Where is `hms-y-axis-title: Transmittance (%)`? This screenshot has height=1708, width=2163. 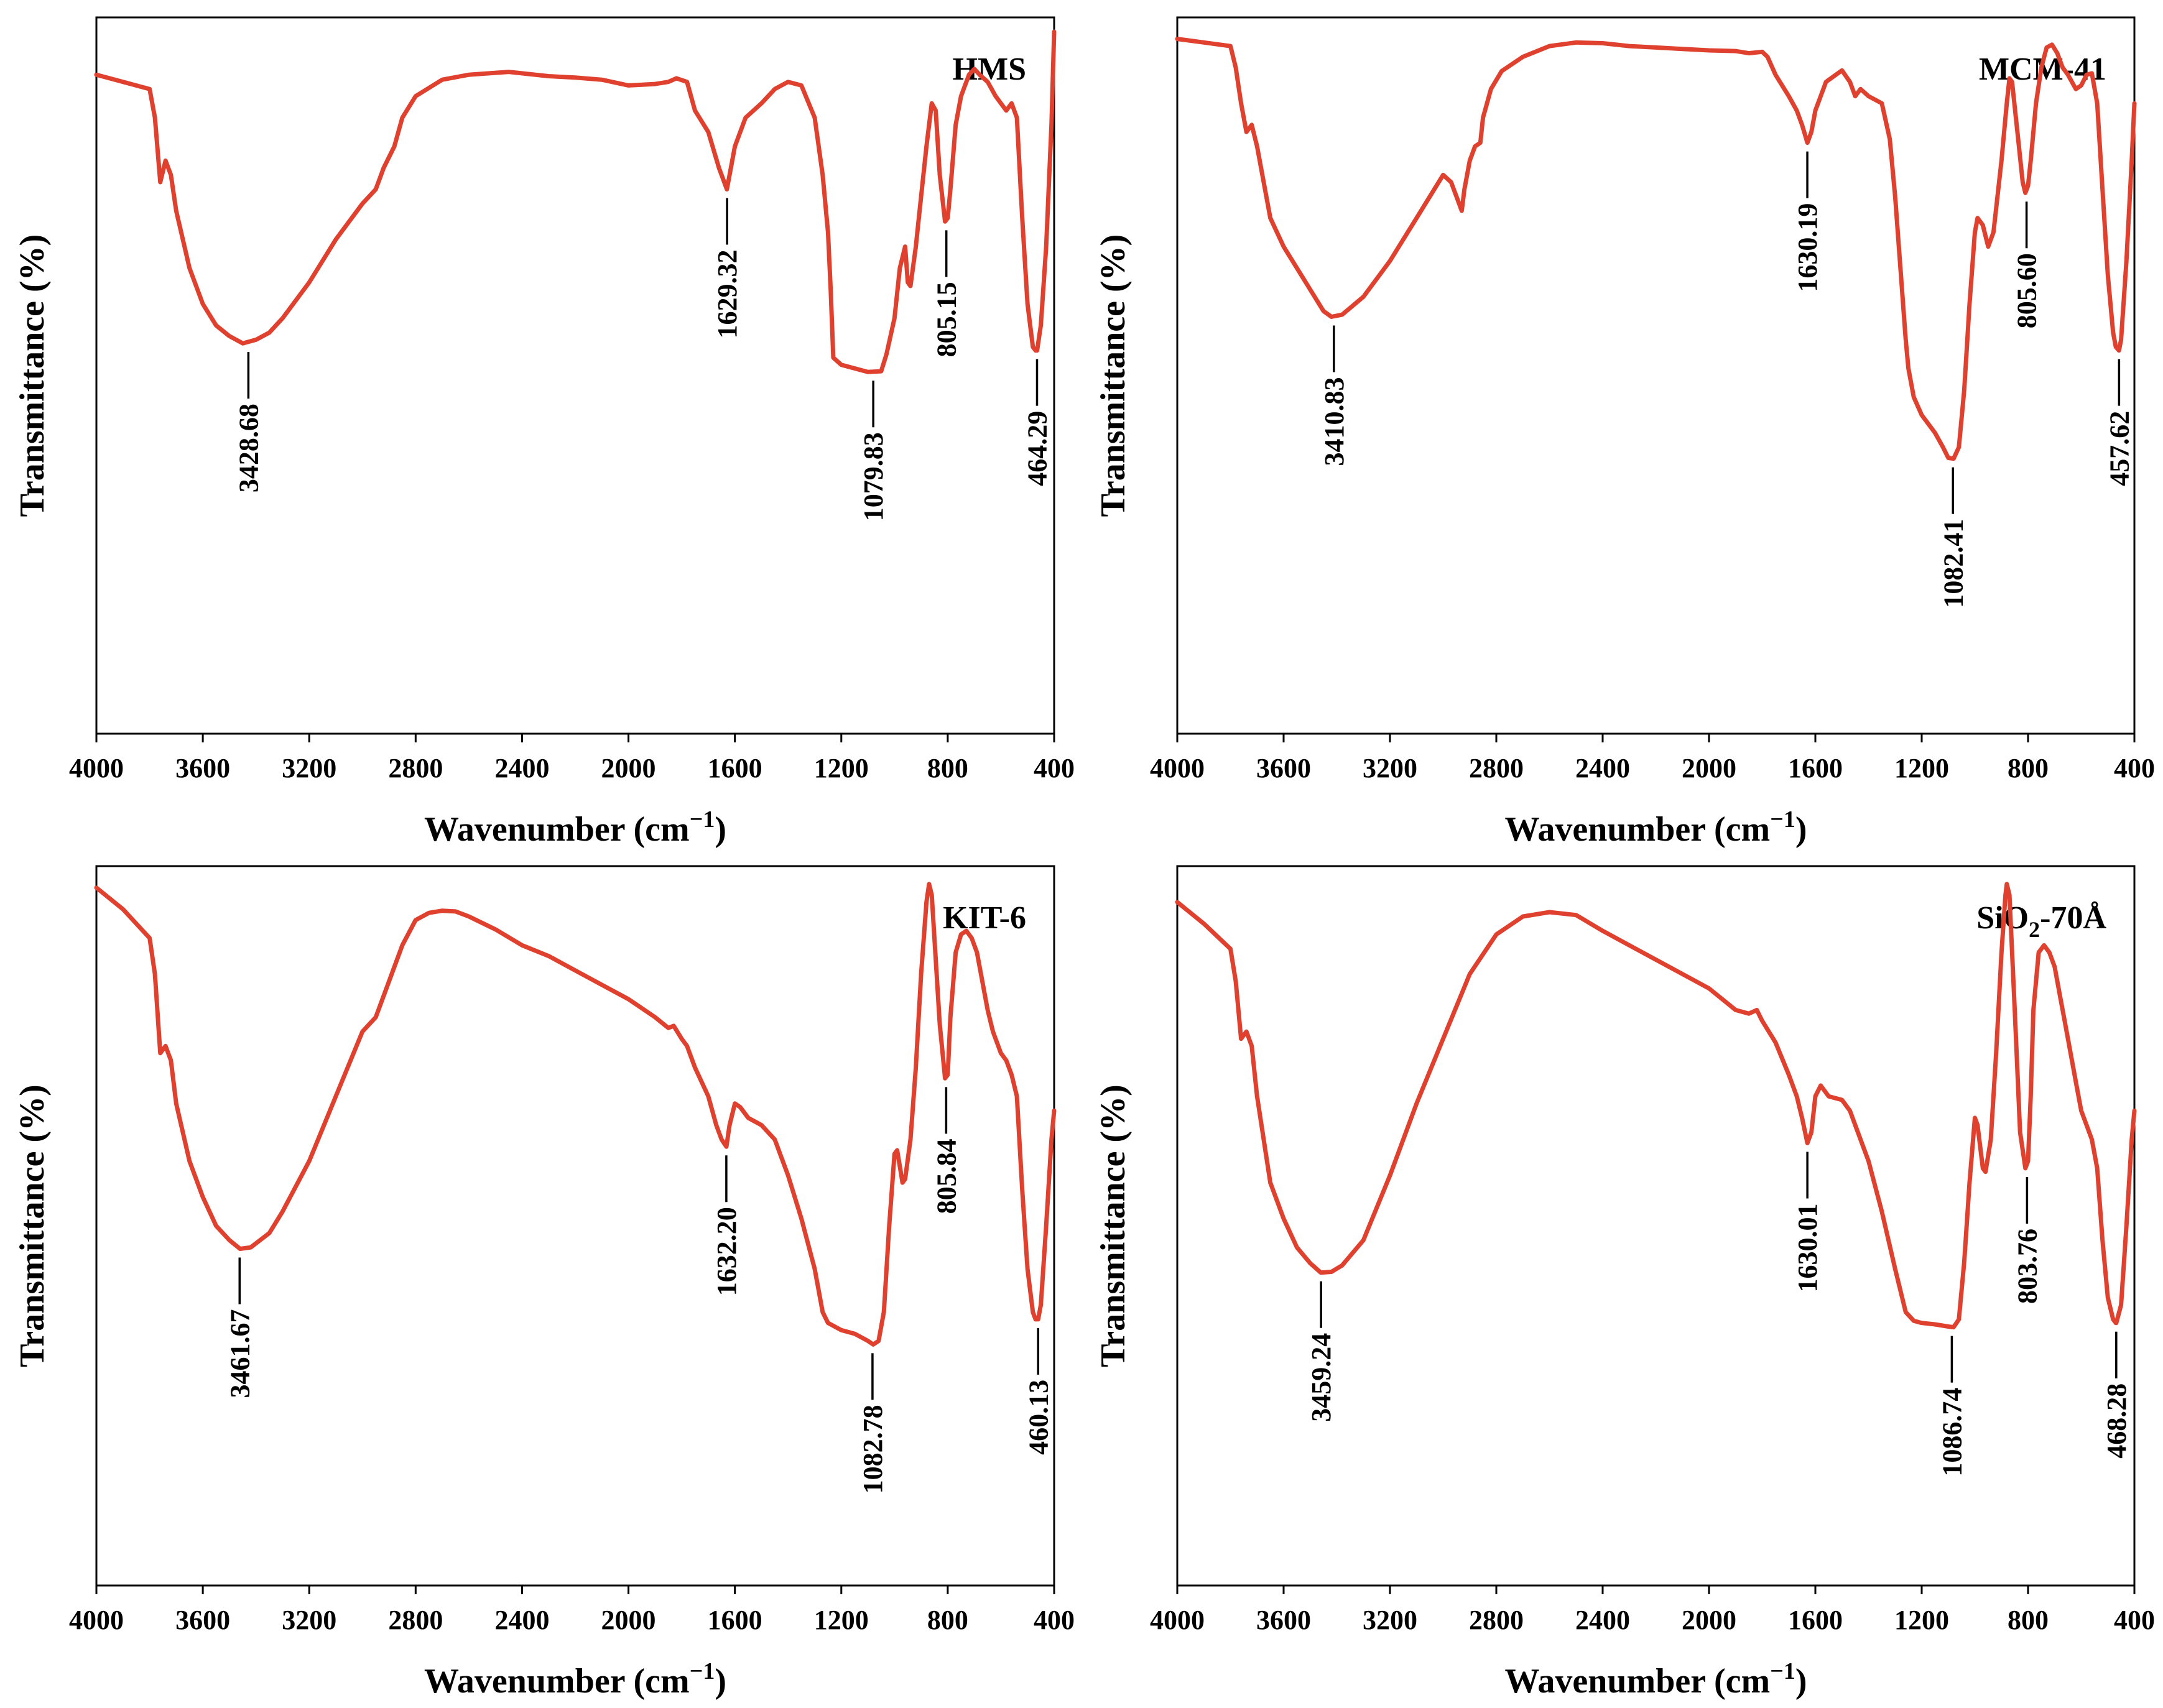
hms-y-axis-title: Transmittance (%) is located at coordinates (32, 375).